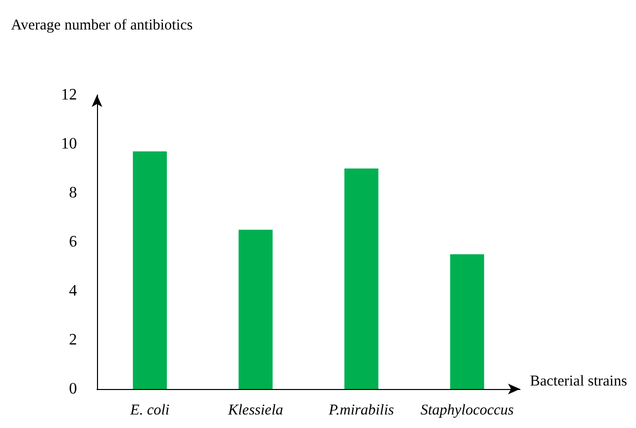  I want to click on y-tick-label: 4, so click(73, 291).